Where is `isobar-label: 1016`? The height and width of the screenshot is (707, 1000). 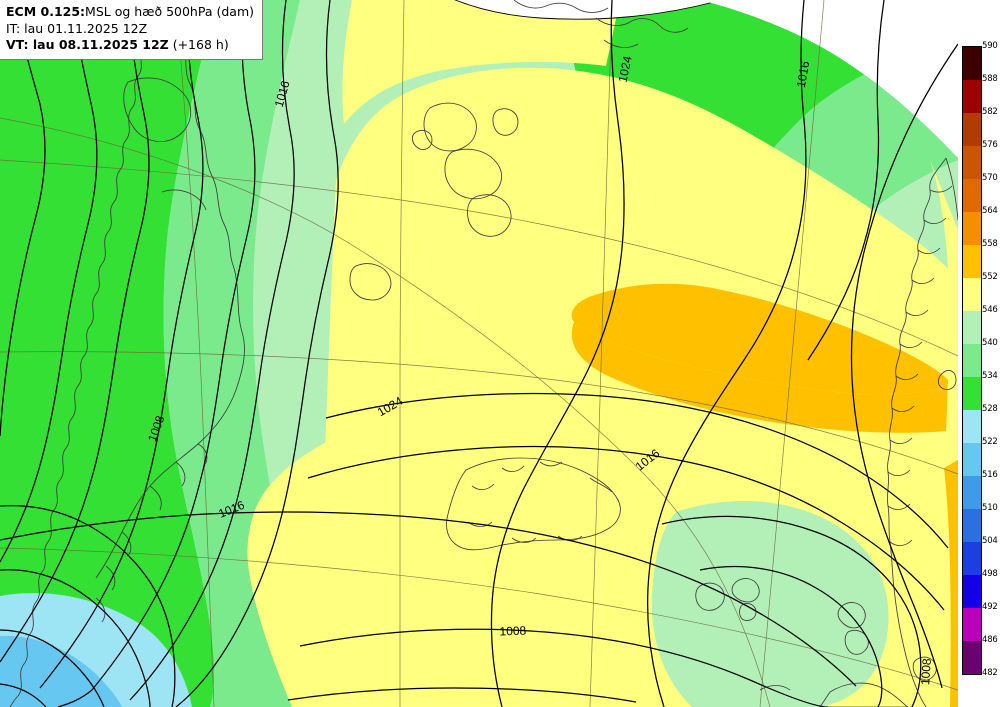
isobar-label: 1016 is located at coordinates (803, 74).